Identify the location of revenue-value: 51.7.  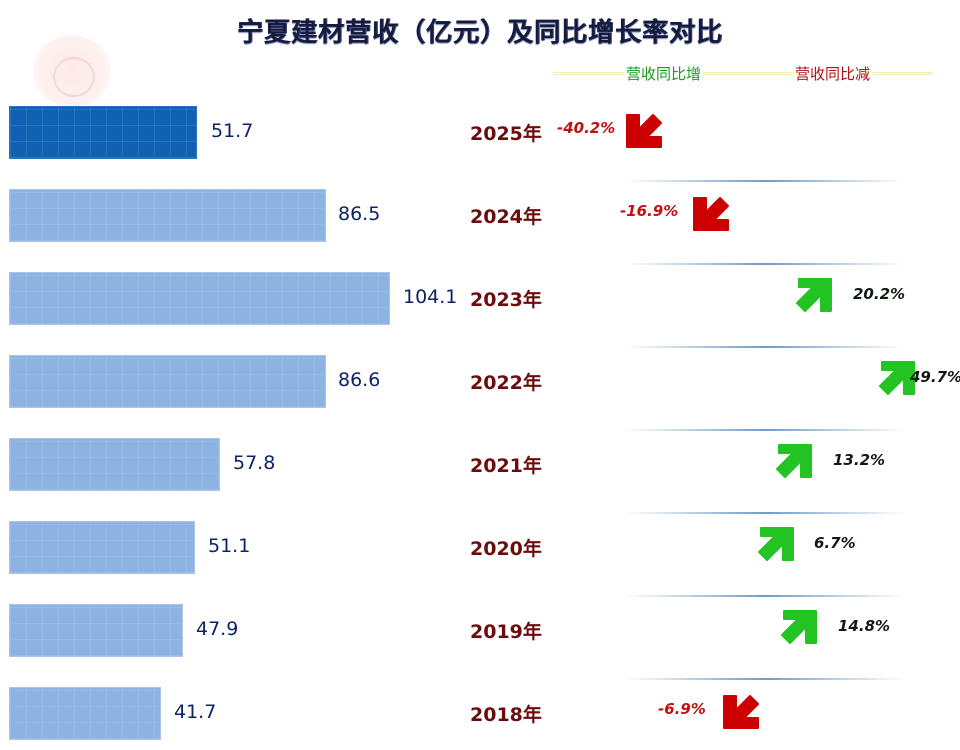
(232, 131).